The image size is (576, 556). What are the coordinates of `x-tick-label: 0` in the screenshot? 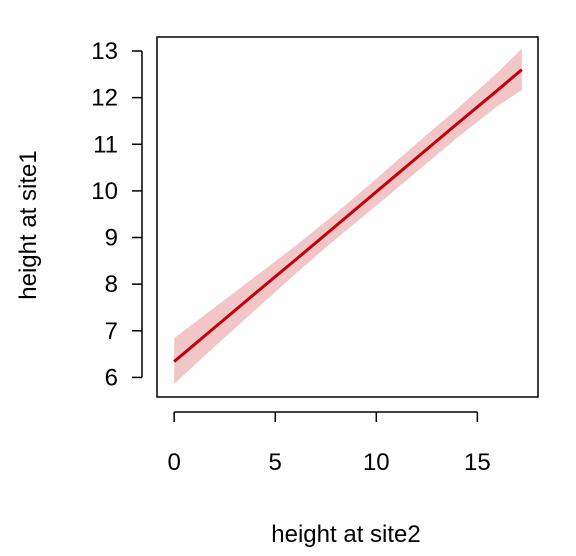 It's located at (174, 462).